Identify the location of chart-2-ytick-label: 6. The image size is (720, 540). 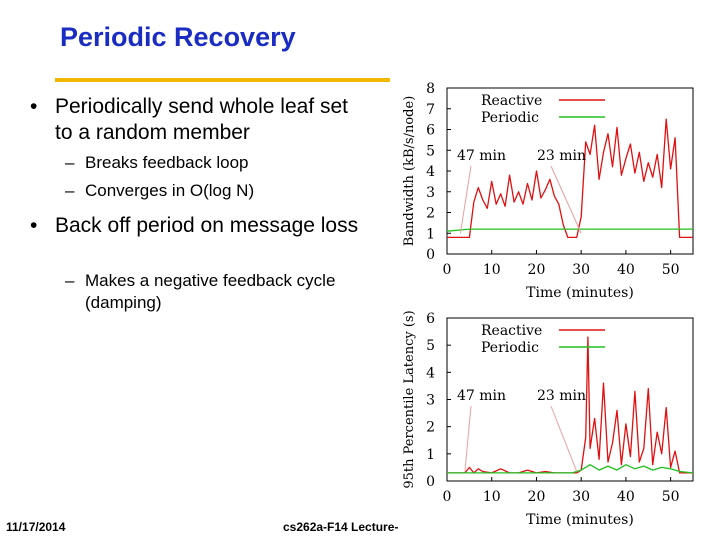
(430, 319).